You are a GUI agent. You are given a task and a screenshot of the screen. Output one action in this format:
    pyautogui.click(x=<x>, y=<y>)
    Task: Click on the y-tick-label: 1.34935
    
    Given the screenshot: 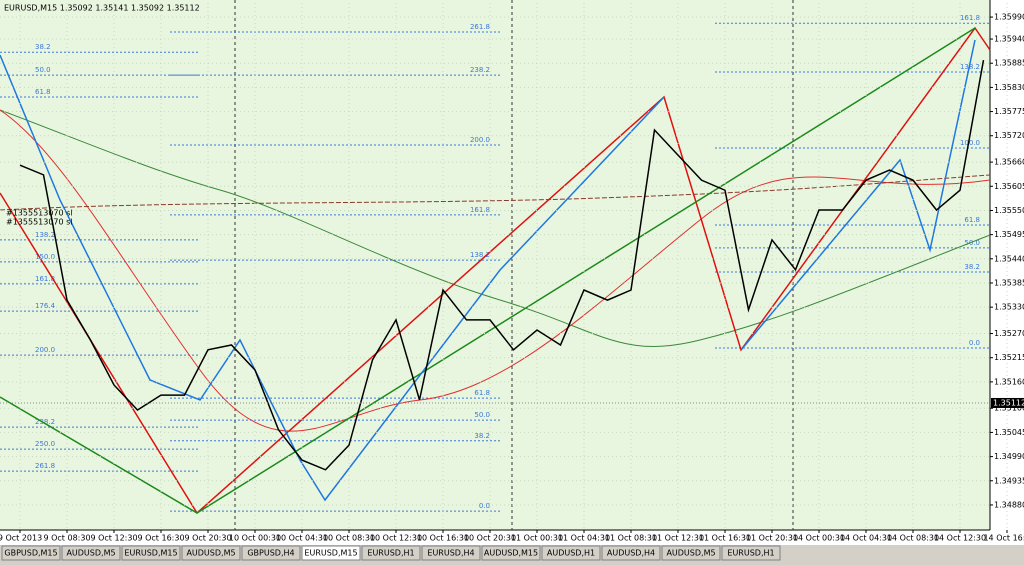 What is the action you would take?
    pyautogui.click(x=1009, y=480)
    